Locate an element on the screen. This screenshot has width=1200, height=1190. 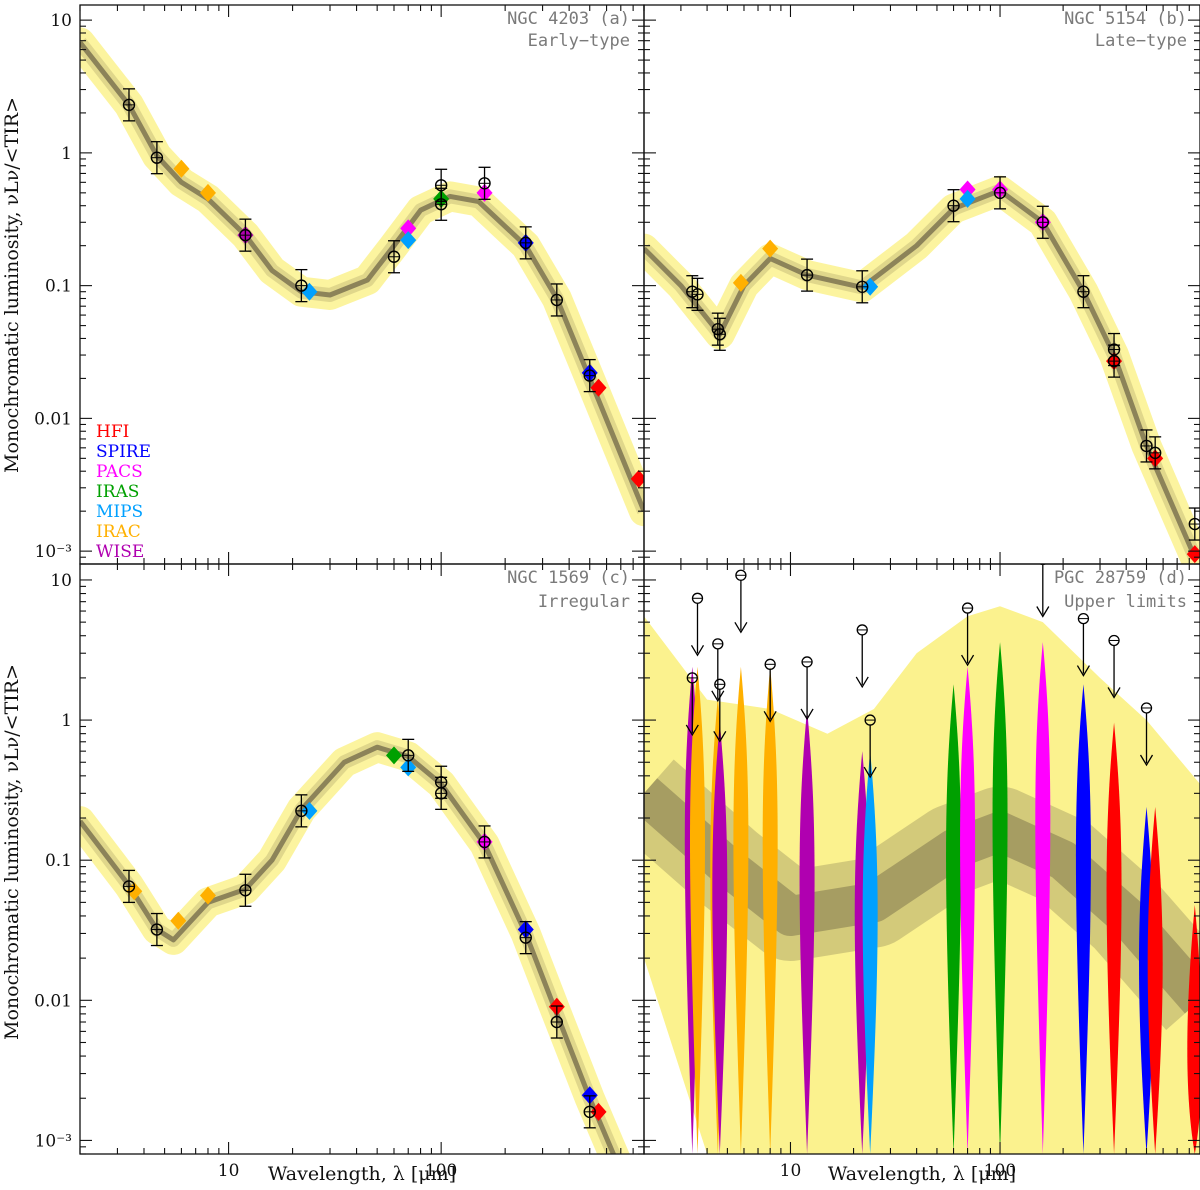
legend-hfi: HFI is located at coordinates (112, 432).